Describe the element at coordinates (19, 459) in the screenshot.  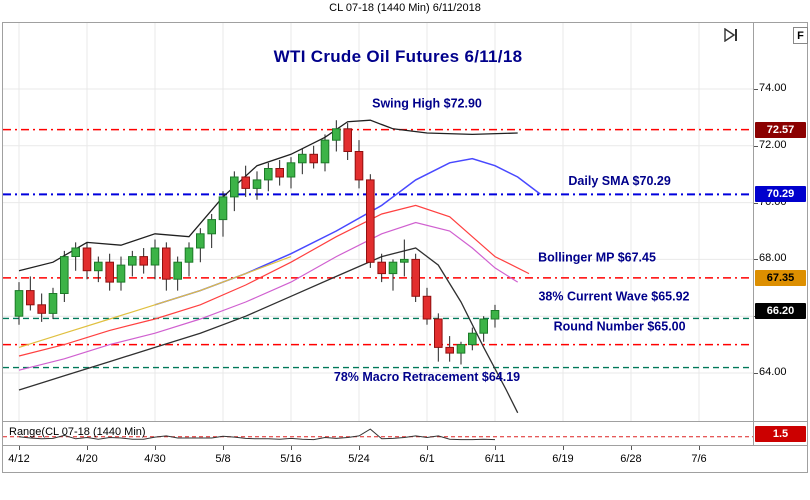
I see `x-tick-label: 4/12` at that location.